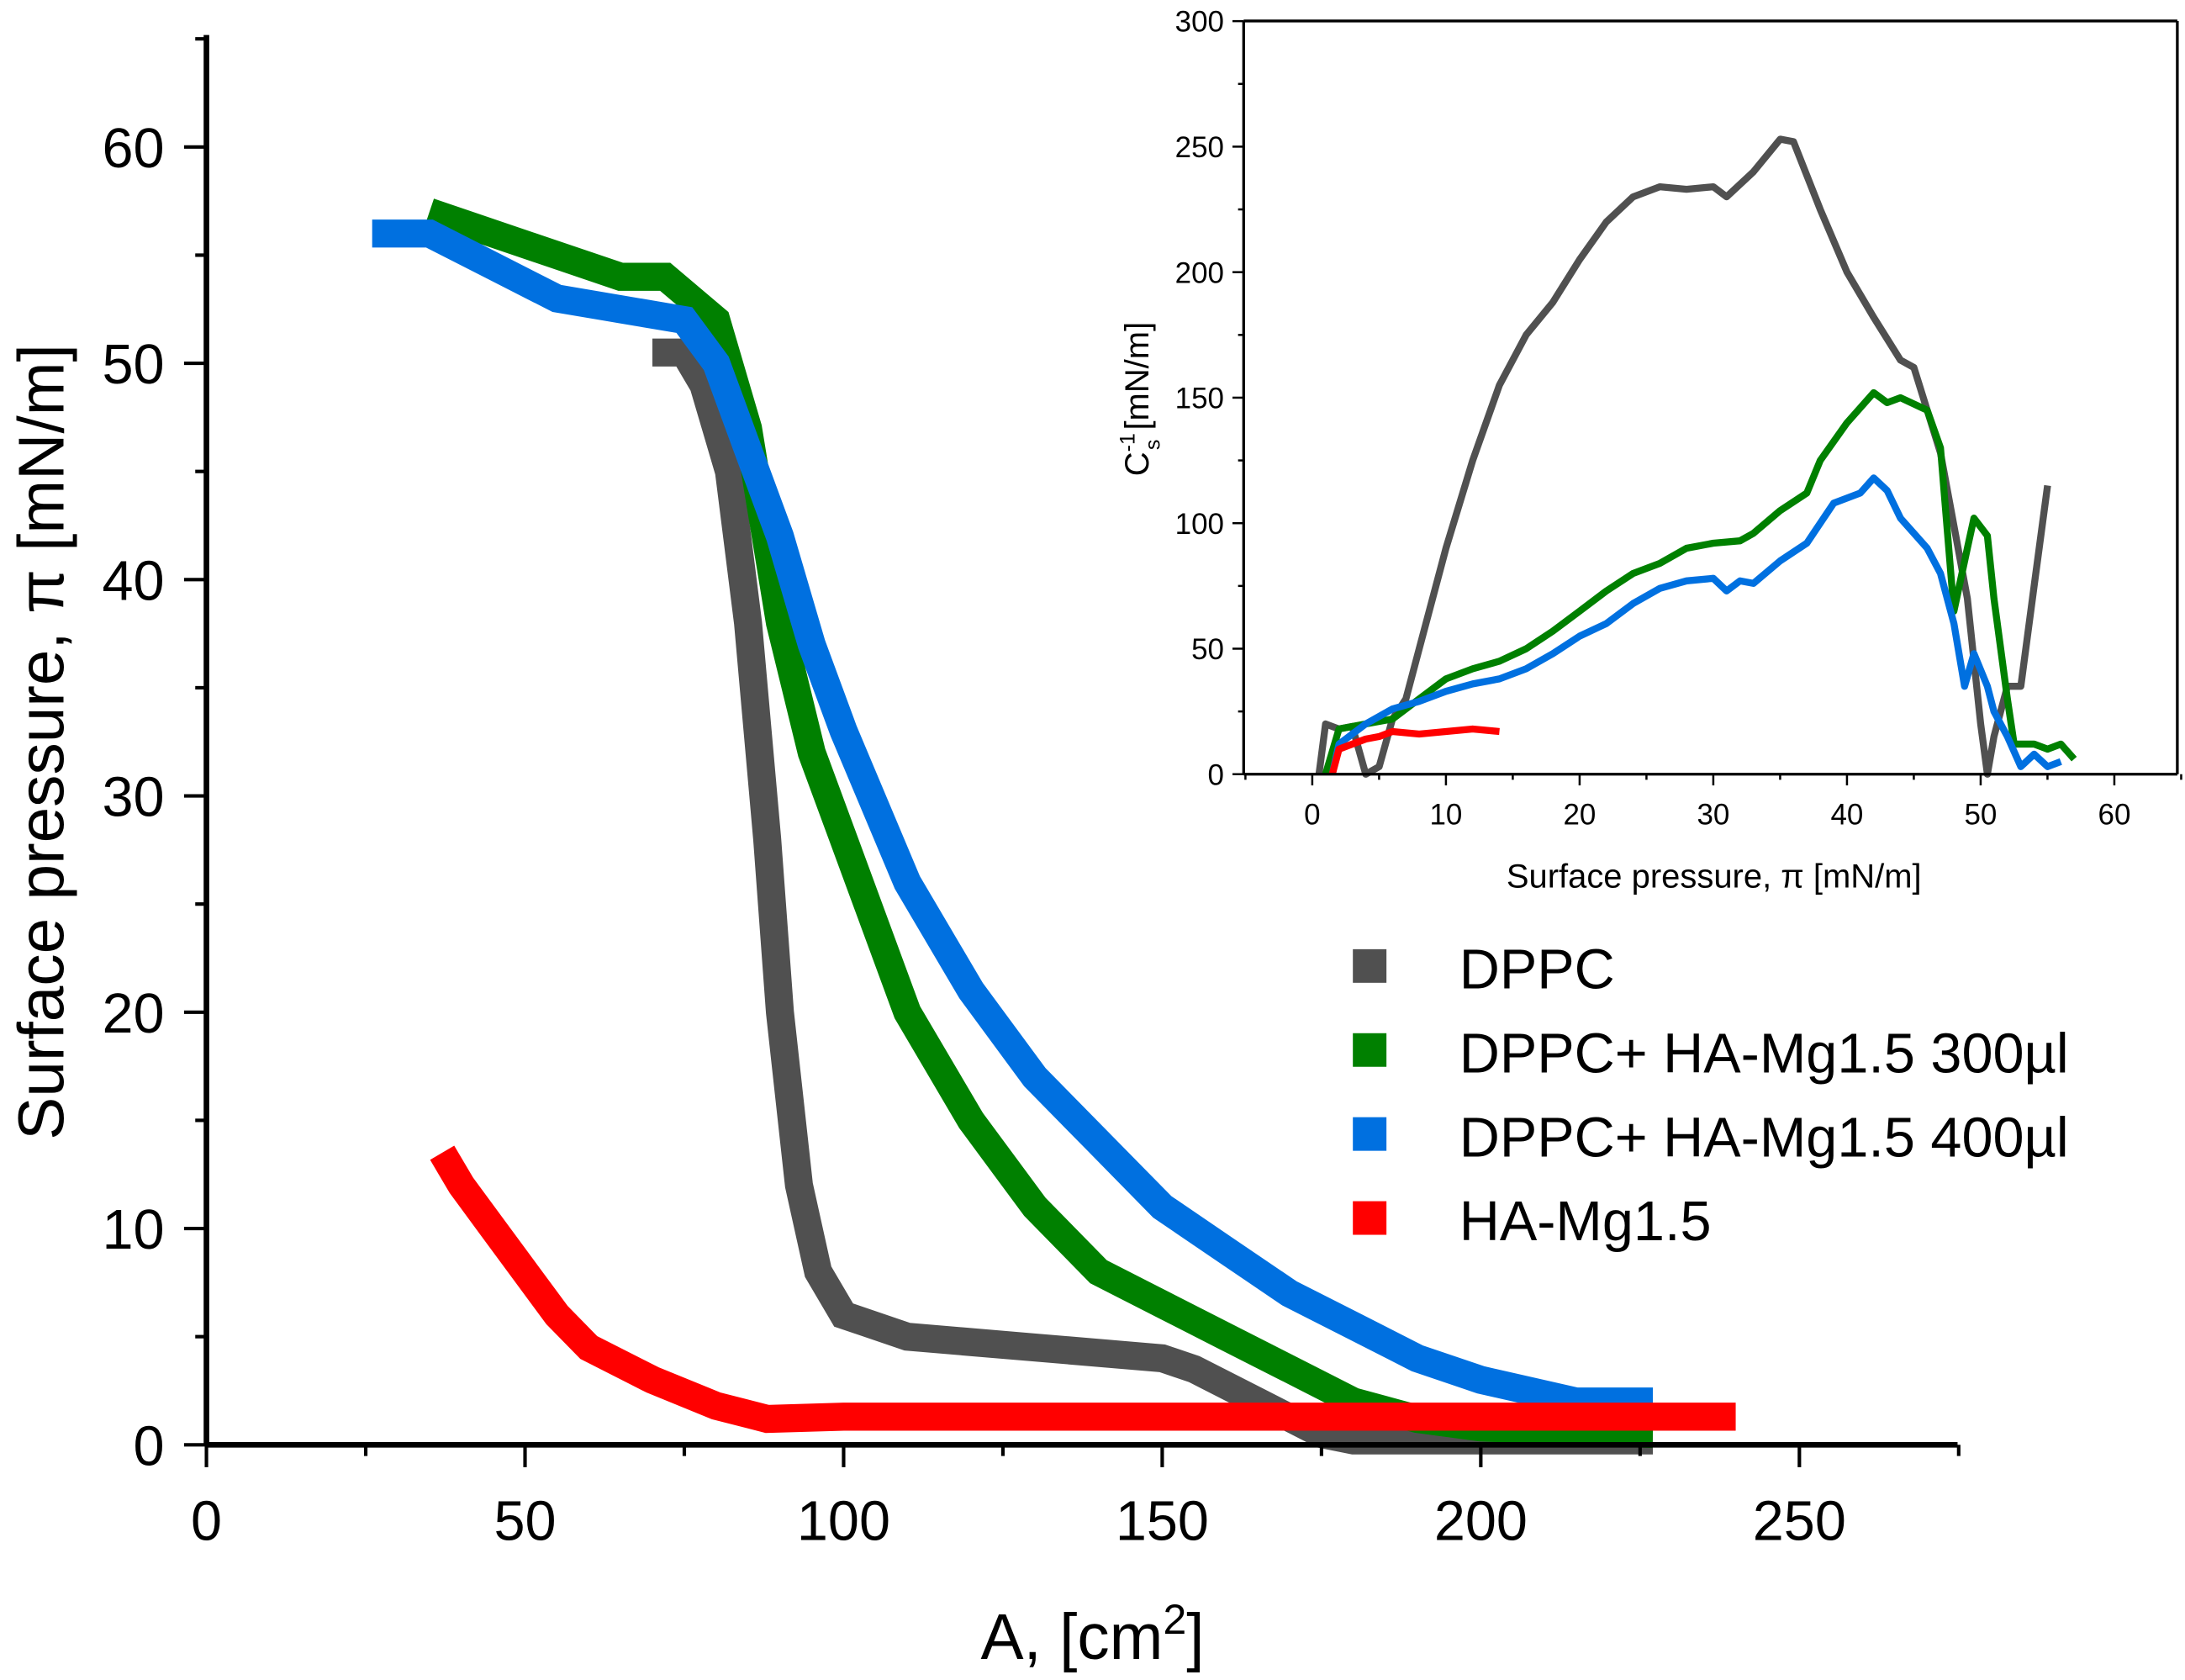 This screenshot has height=1680, width=2185. I want to click on y-tick-label: 300, so click(1199, 23).